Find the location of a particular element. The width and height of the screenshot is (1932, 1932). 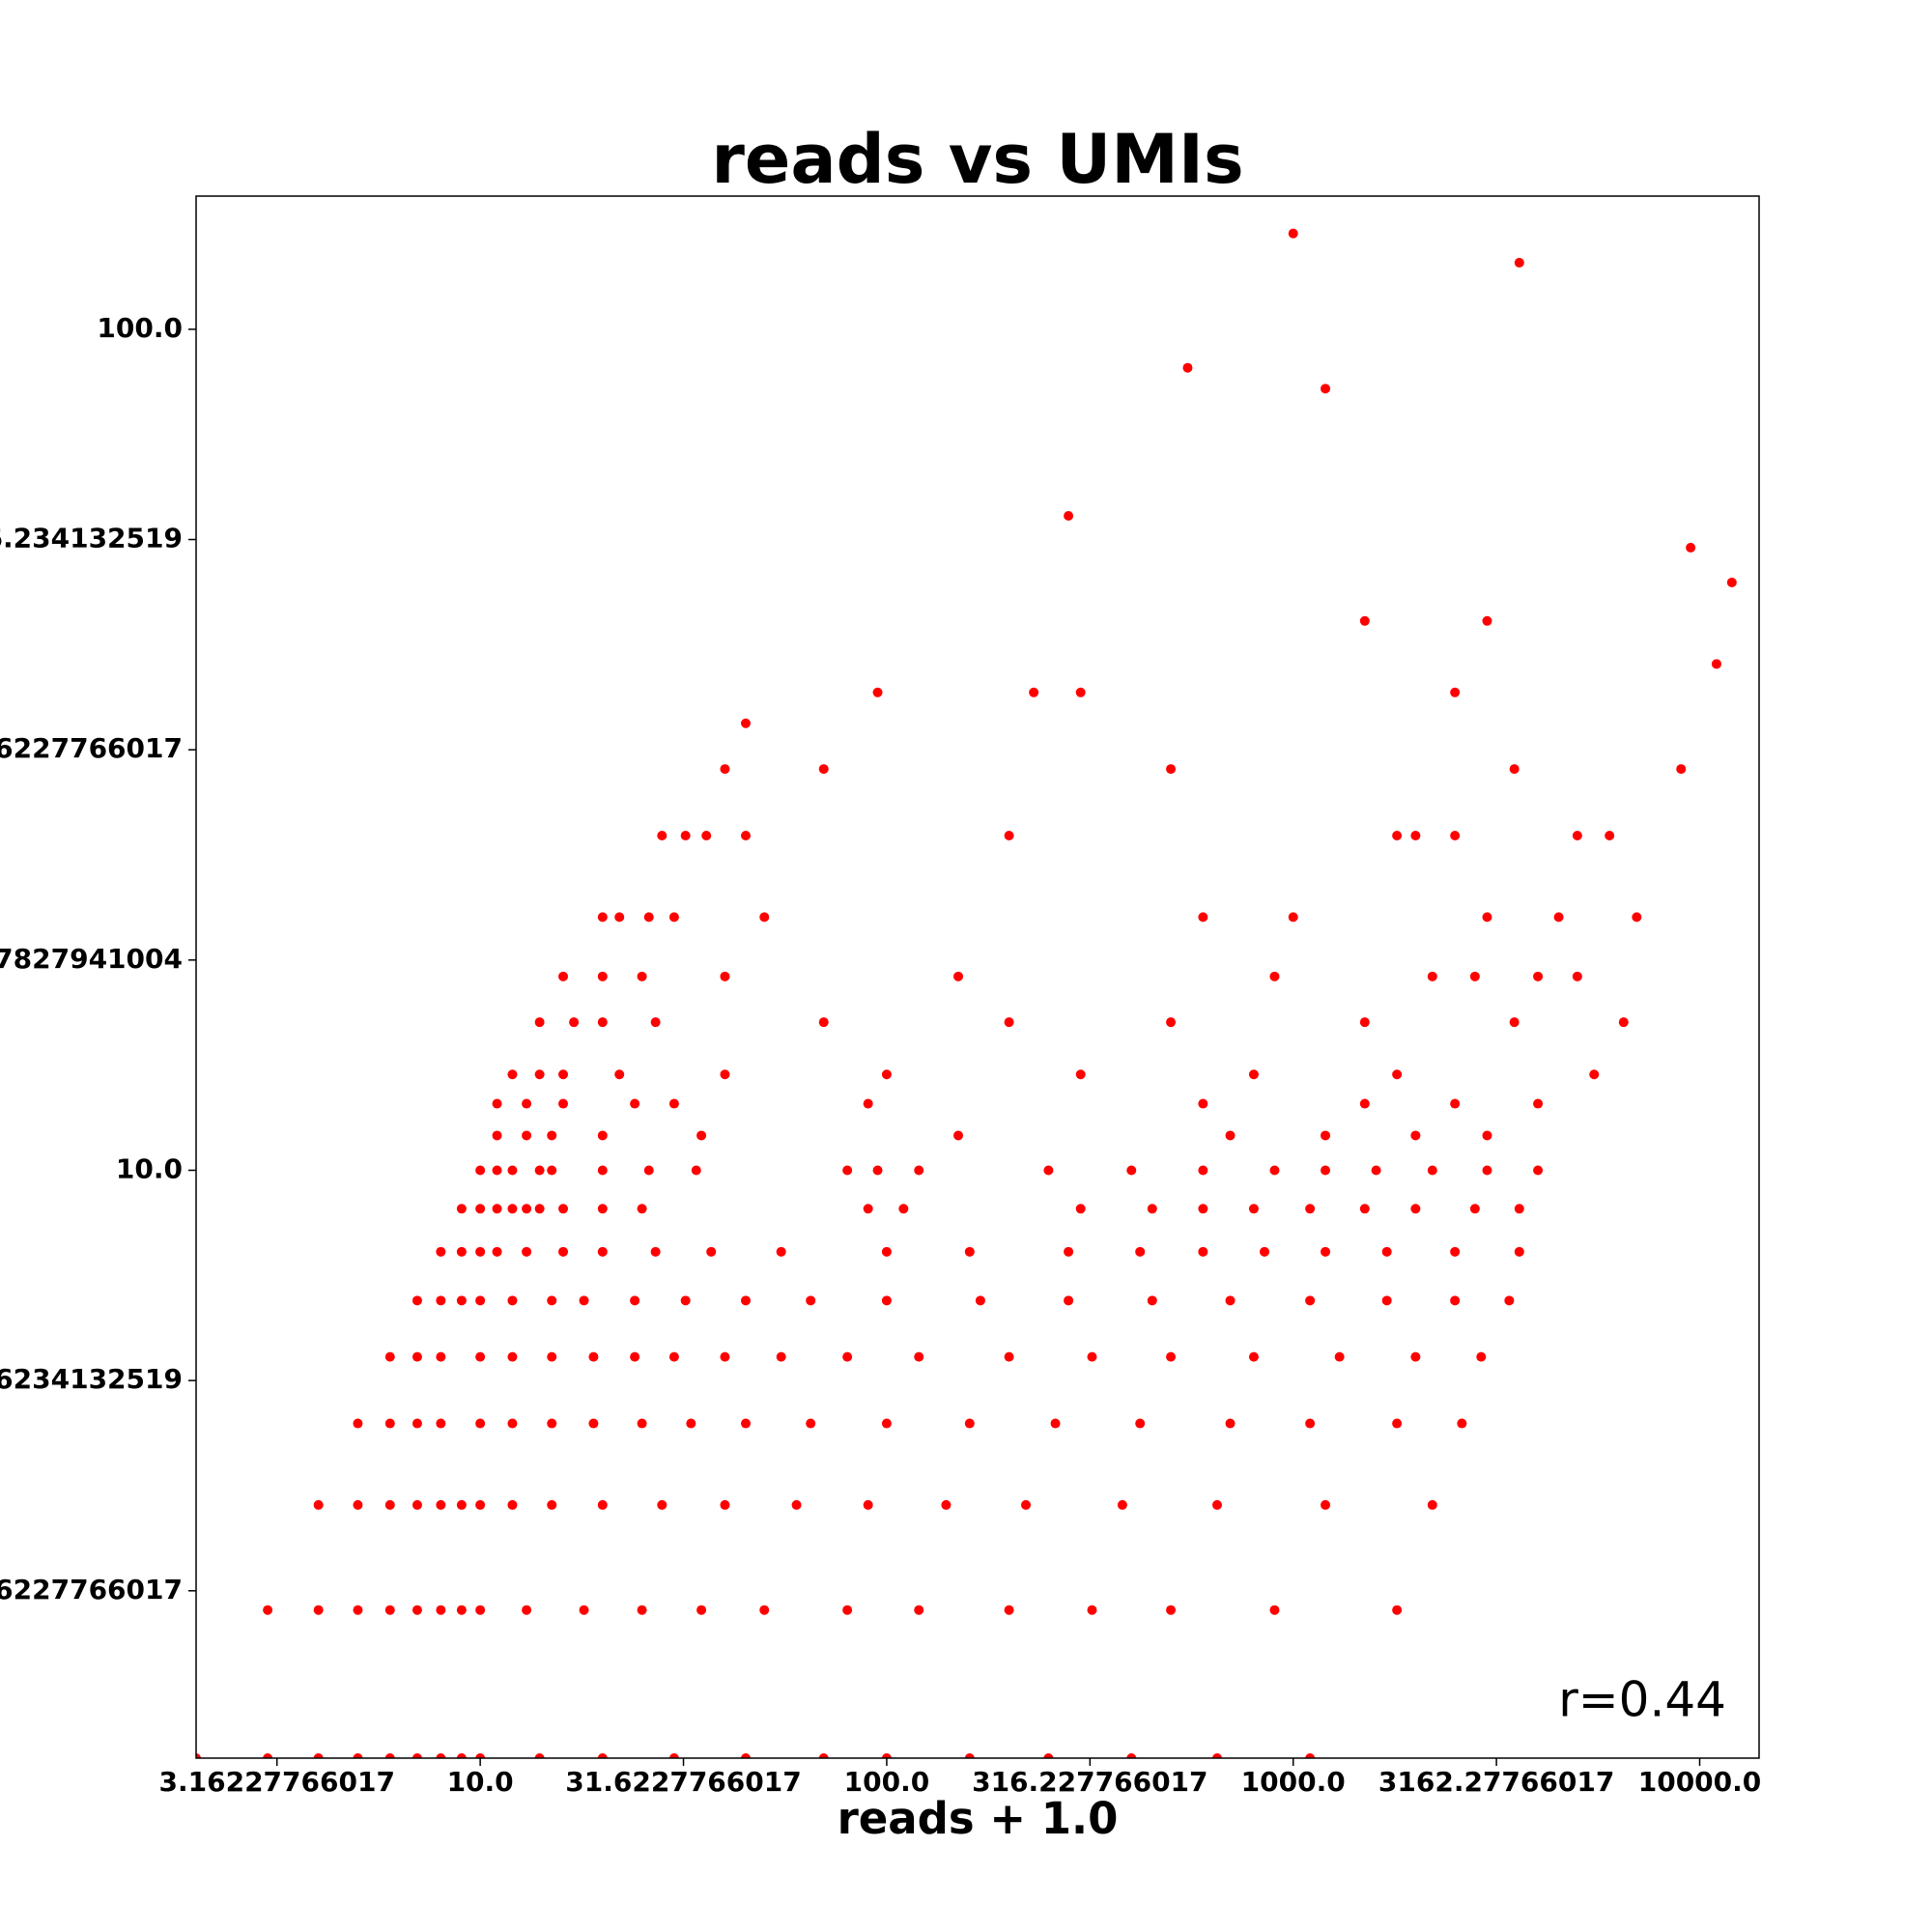

x-tick-label: 316.227766017 is located at coordinates (1090, 1782).